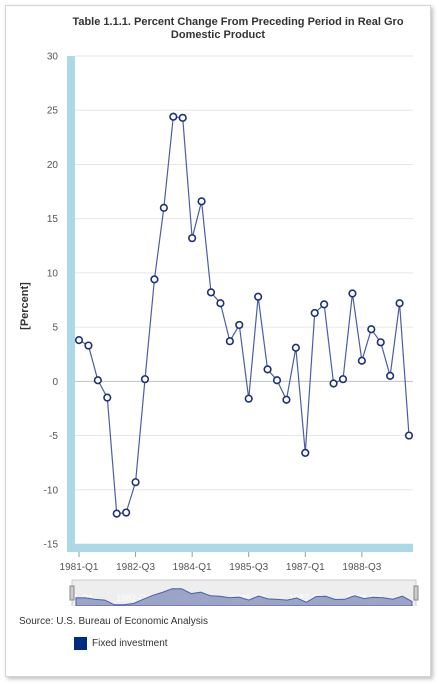 Image resolution: width=439 pixels, height=684 pixels. What do you see at coordinates (135, 567) in the screenshot?
I see `x-tick-label: 1982-Q3` at bounding box center [135, 567].